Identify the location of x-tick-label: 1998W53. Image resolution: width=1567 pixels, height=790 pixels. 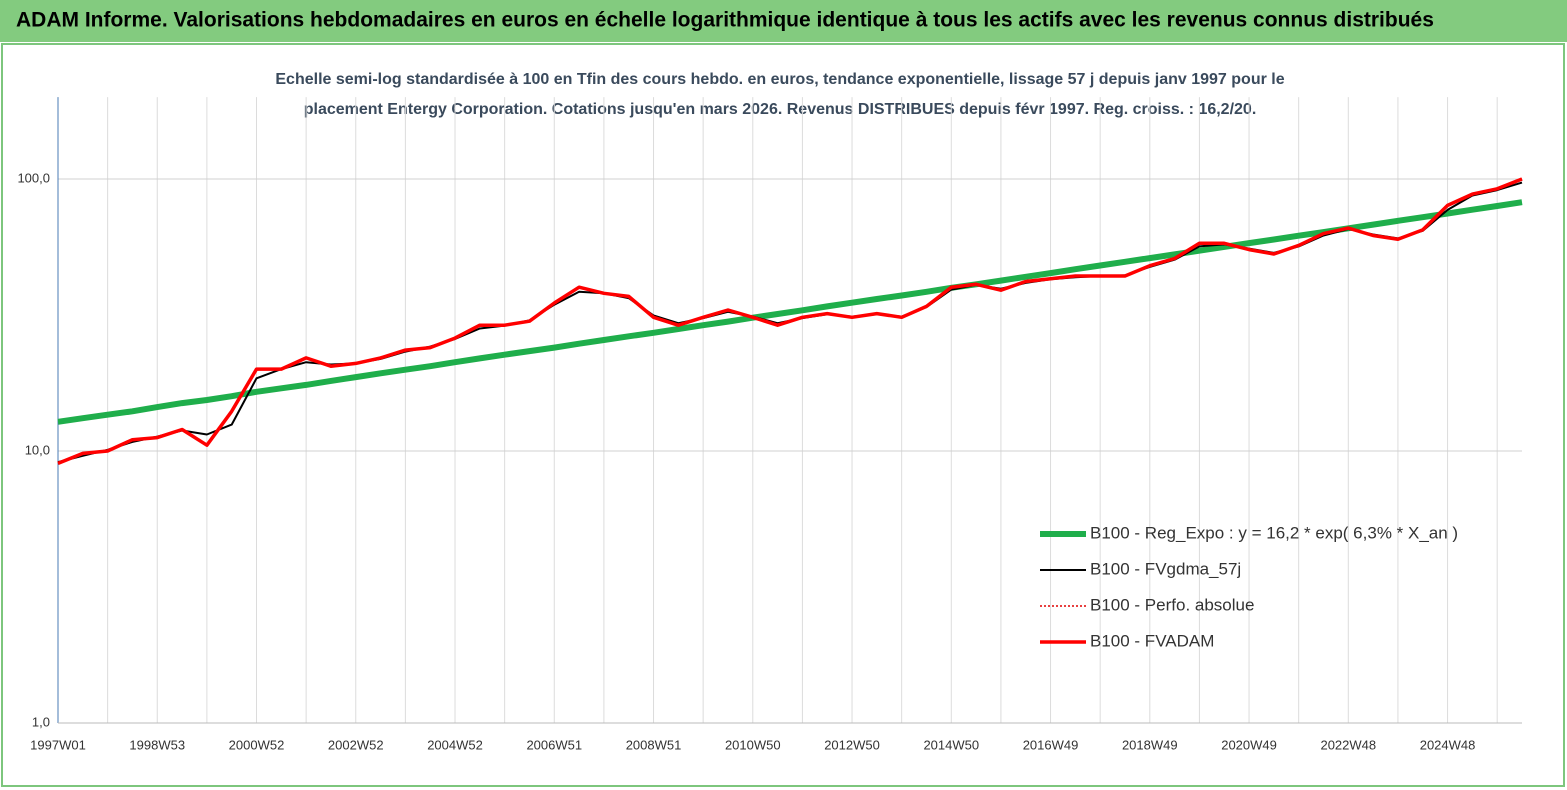
(157, 744).